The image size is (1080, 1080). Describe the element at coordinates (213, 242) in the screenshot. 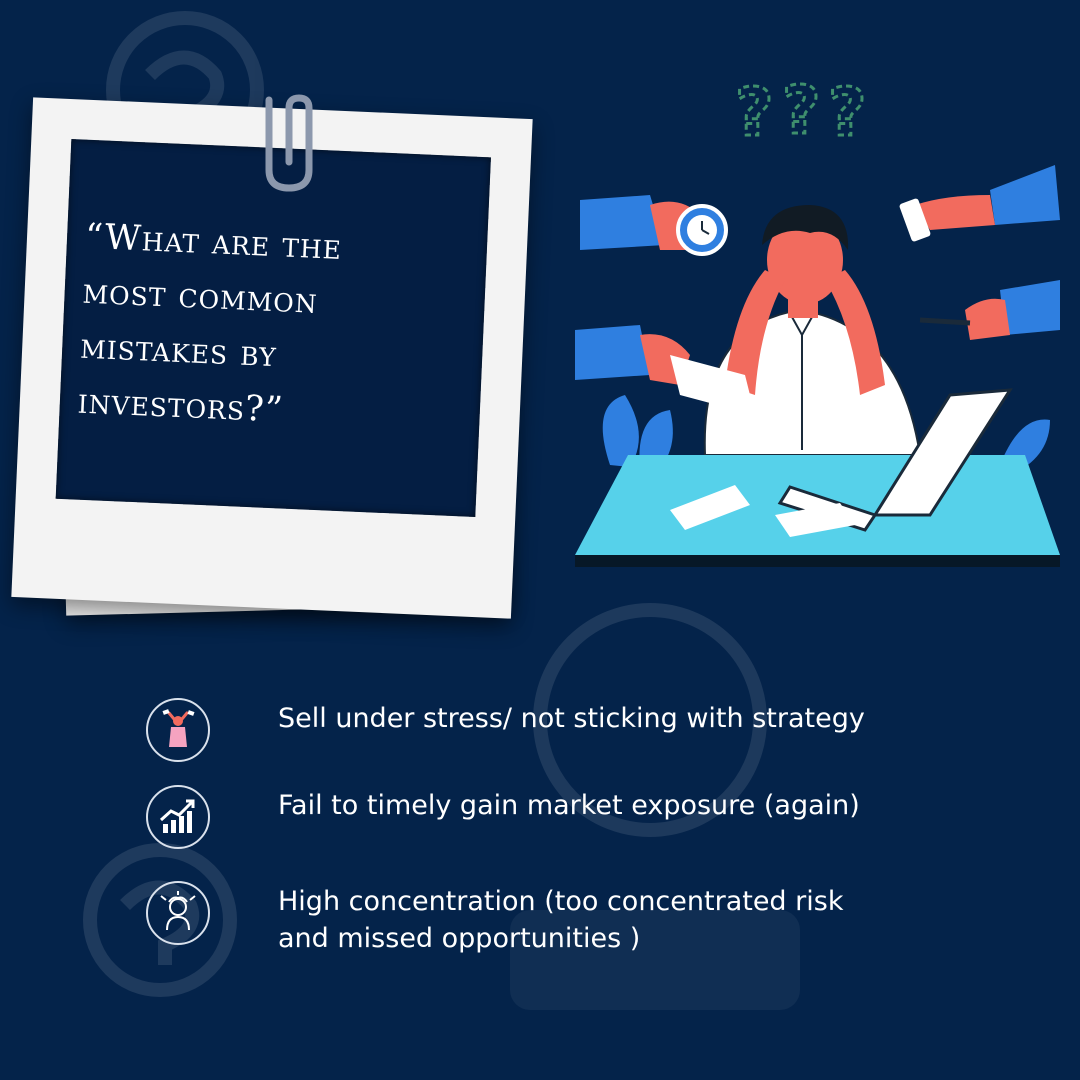

I see `quote-line: “What are the` at that location.